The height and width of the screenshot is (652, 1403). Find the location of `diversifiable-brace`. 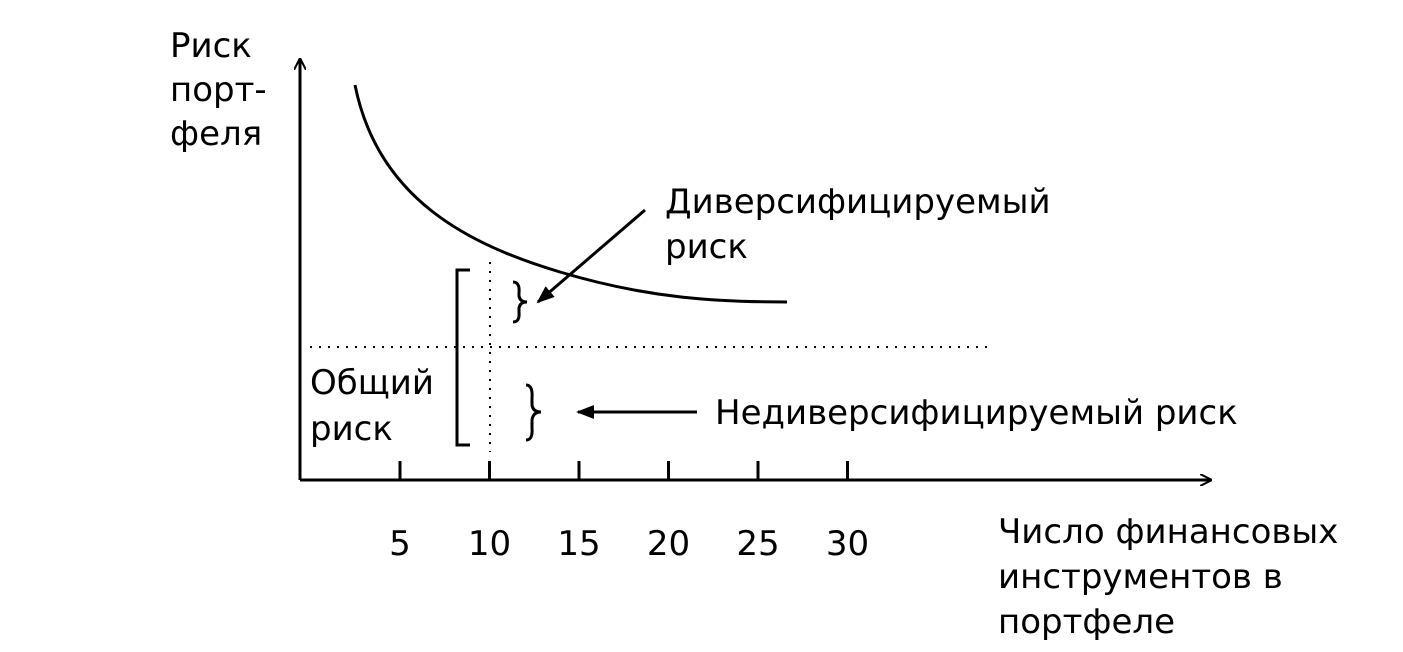

diversifiable-brace is located at coordinates (520, 302).